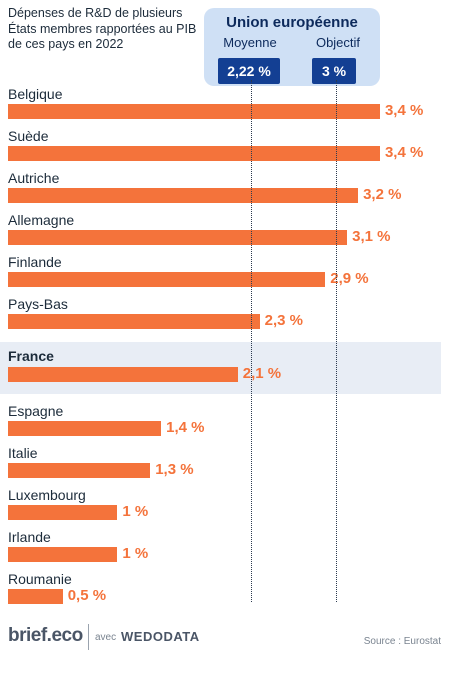  Describe the element at coordinates (334, 71) in the screenshot. I see `eu-target-value: 3 %` at that location.